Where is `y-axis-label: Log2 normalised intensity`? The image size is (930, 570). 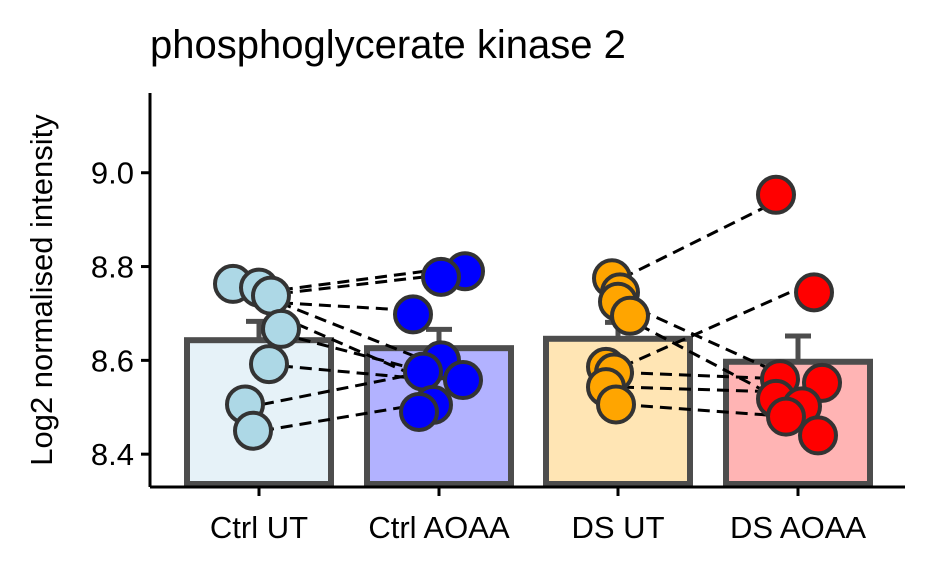 y-axis-label: Log2 normalised intensity is located at coordinates (41, 290).